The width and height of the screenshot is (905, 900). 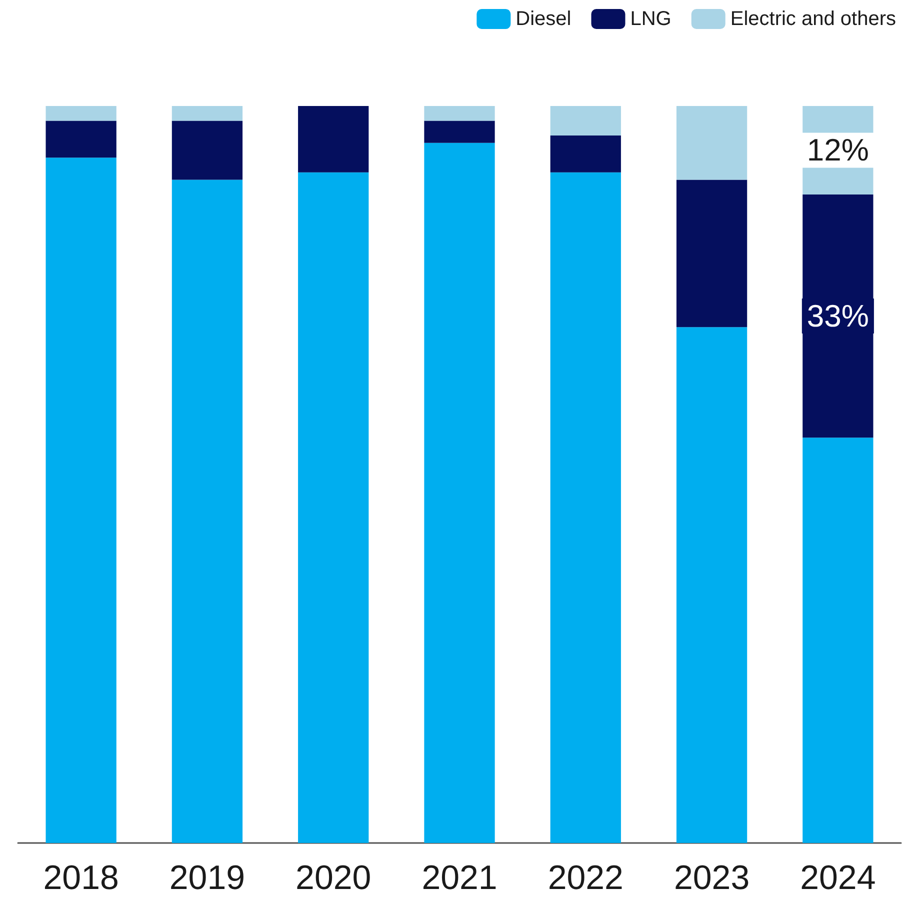 What do you see at coordinates (651, 19) in the screenshot?
I see `legend-label: LNG` at bounding box center [651, 19].